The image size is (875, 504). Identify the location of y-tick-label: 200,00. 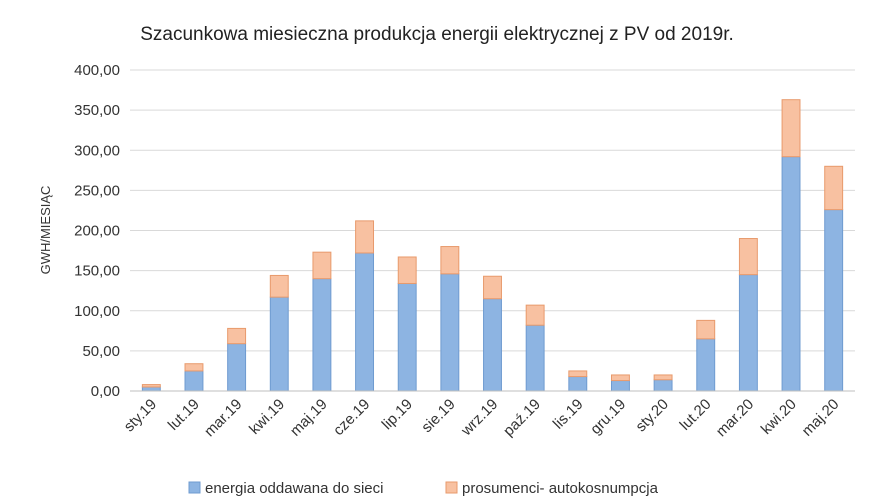
(97, 231).